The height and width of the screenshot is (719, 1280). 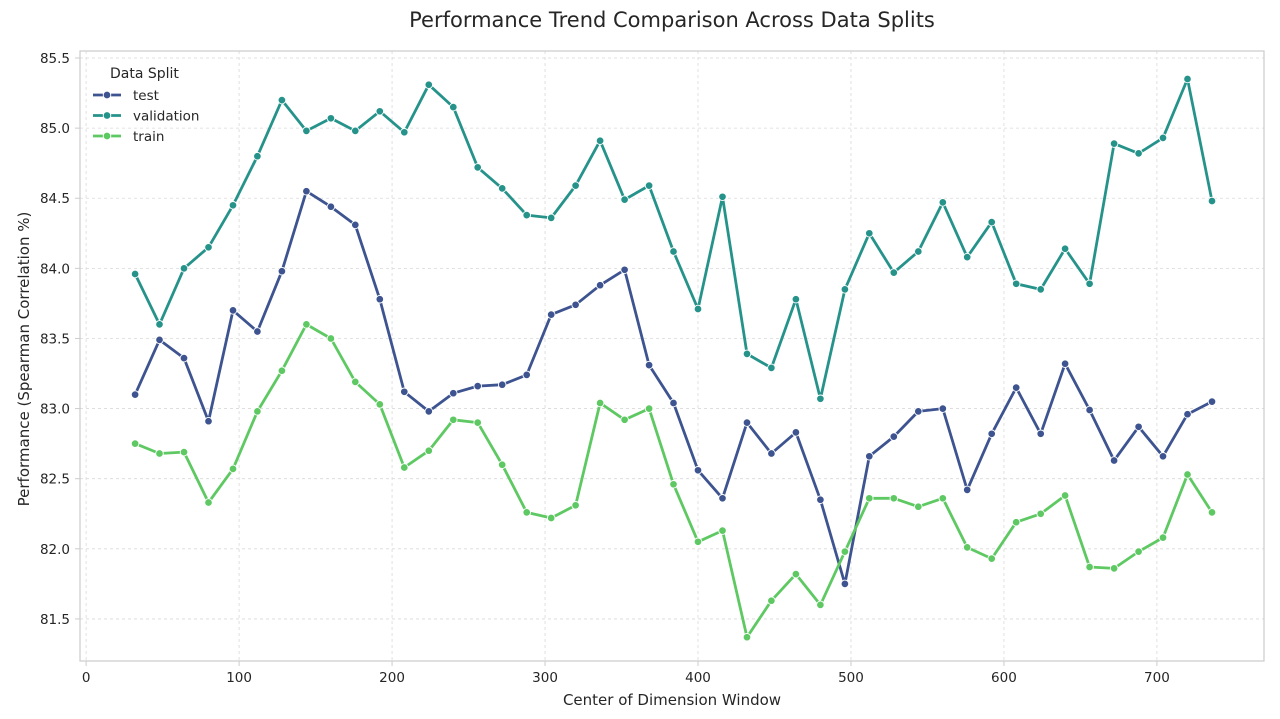 What do you see at coordinates (146, 96) in the screenshot?
I see `legend-label: test` at bounding box center [146, 96].